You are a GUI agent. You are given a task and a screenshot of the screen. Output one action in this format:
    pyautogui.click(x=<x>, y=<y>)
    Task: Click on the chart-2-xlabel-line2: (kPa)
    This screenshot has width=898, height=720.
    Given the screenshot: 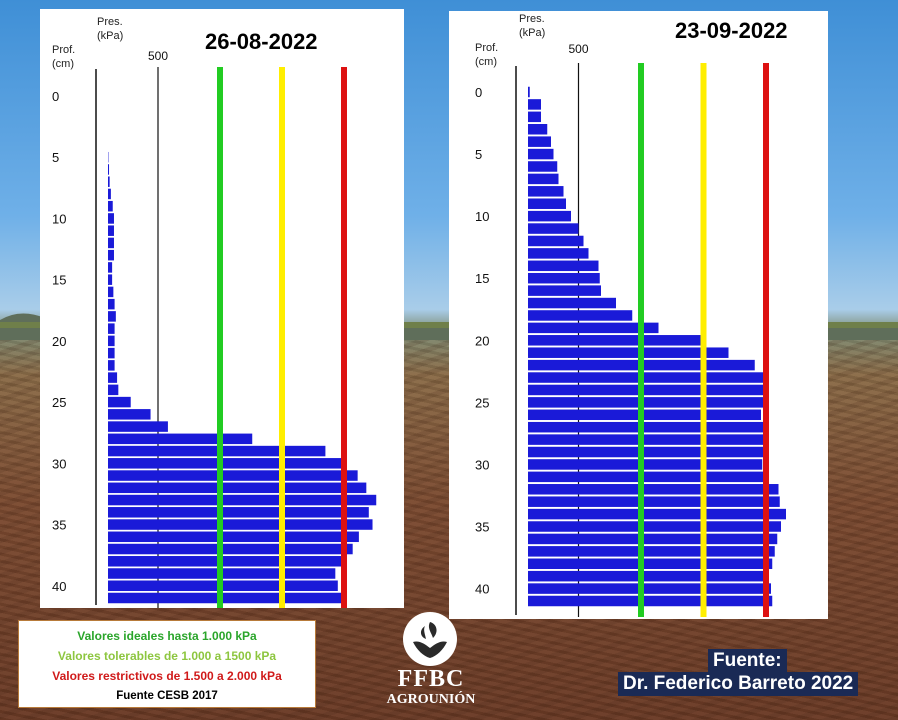 What is the action you would take?
    pyautogui.click(x=532, y=33)
    